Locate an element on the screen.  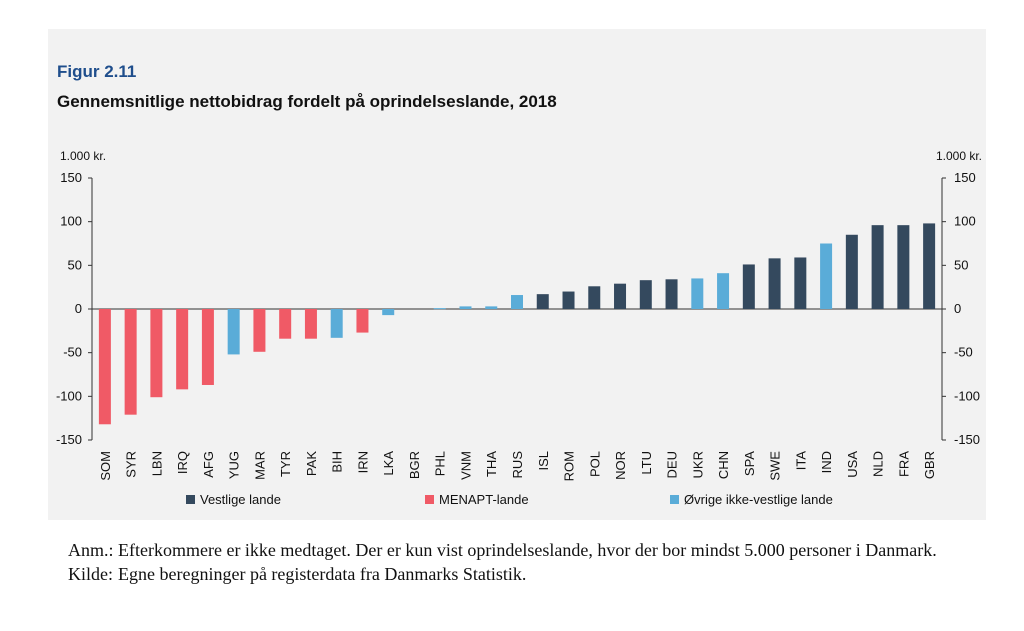
left-tick-label: 50 is located at coordinates (75, 264).